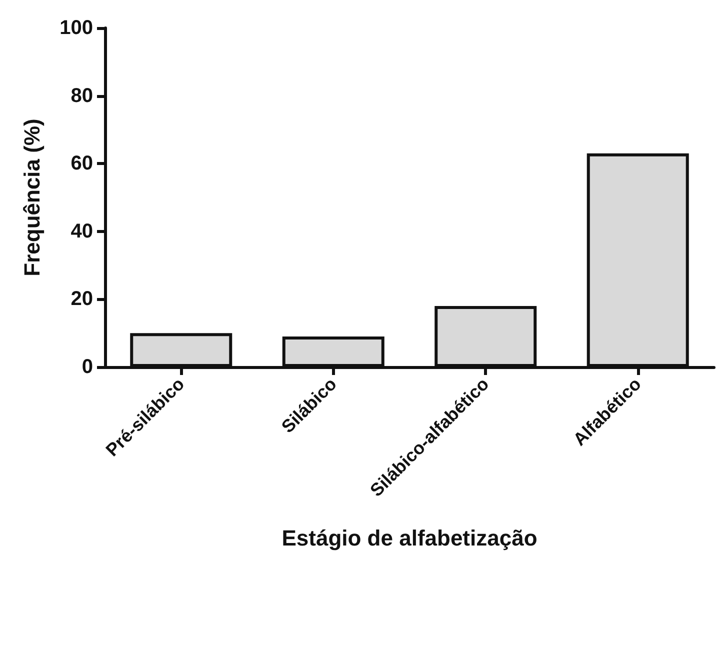 The image size is (724, 661). Describe the element at coordinates (32, 197) in the screenshot. I see `y-axis-title: Frequência (%)` at that location.